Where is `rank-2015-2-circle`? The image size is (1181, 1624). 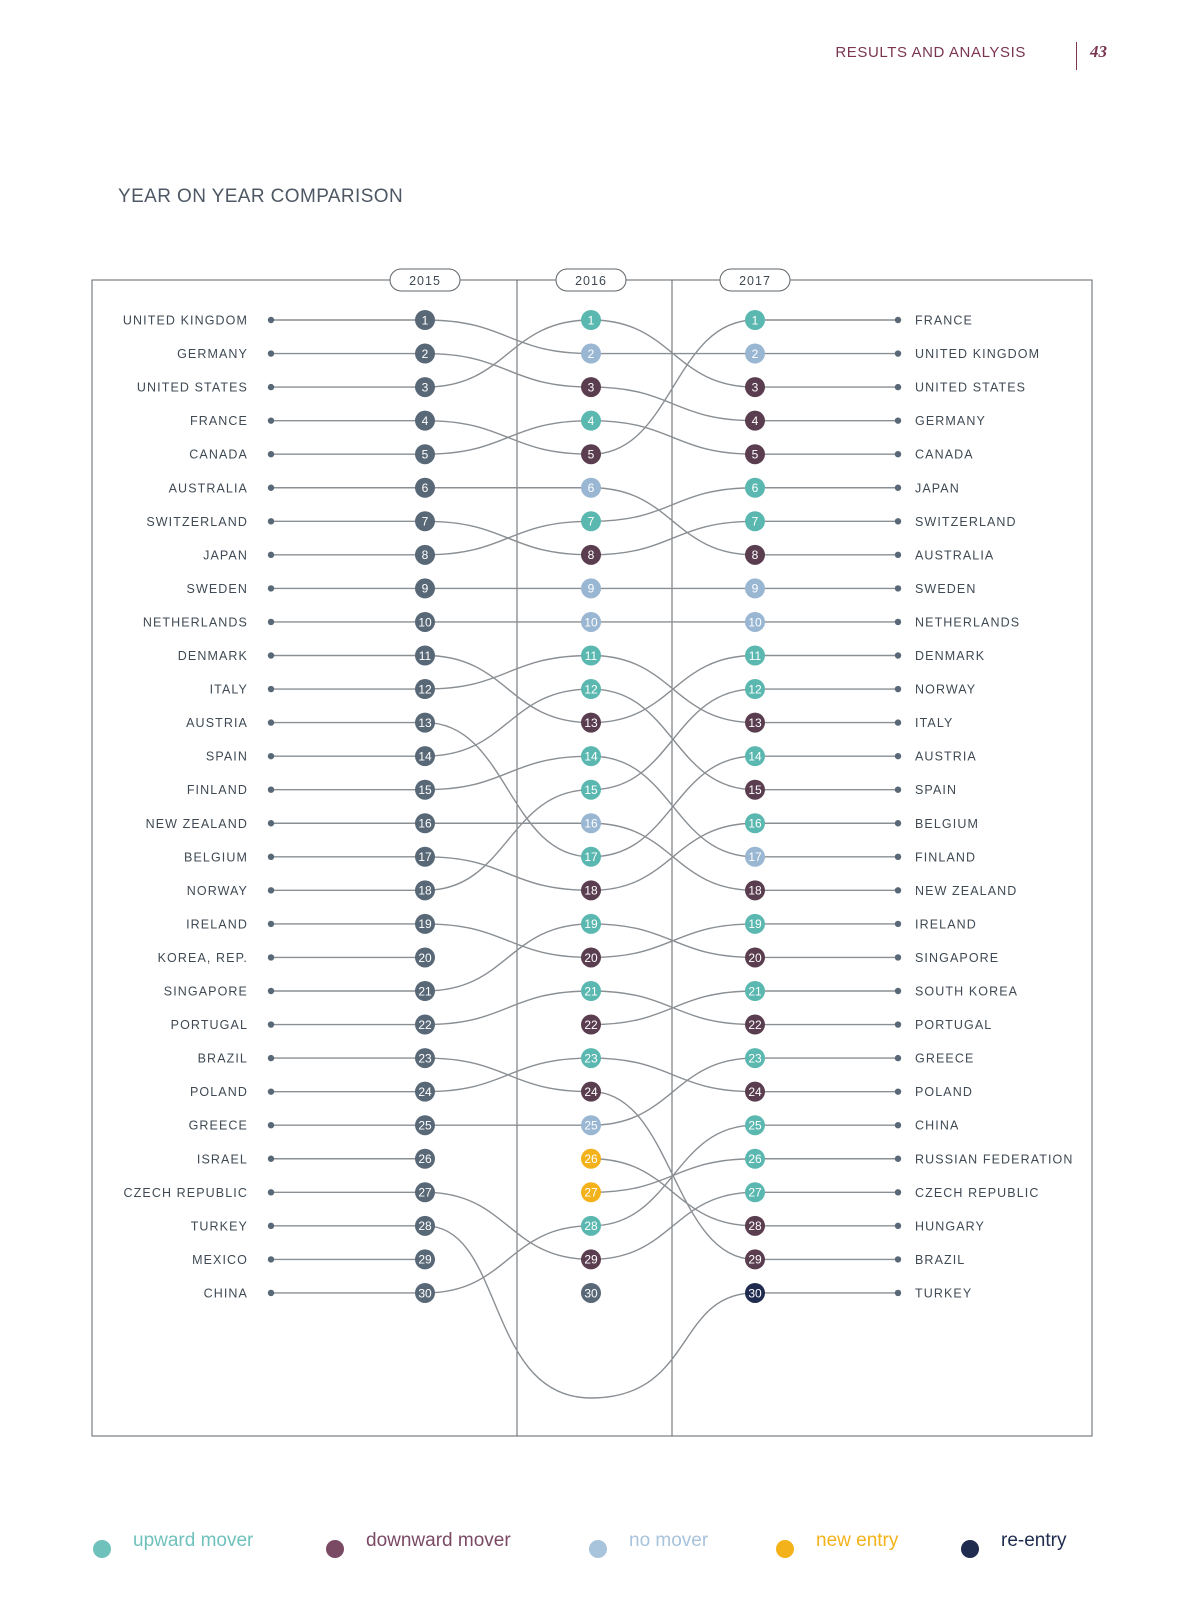 rank-2015-2-circle is located at coordinates (425, 353).